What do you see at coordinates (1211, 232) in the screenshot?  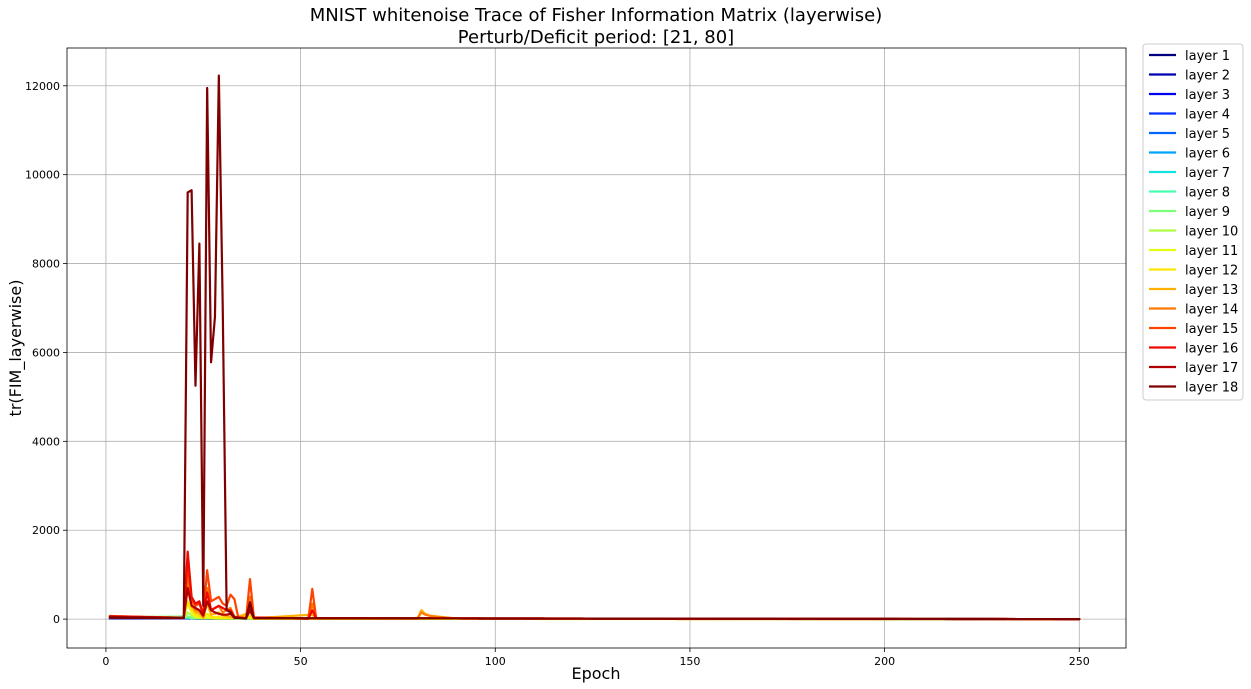 I see `legend-label: layer 10` at bounding box center [1211, 232].